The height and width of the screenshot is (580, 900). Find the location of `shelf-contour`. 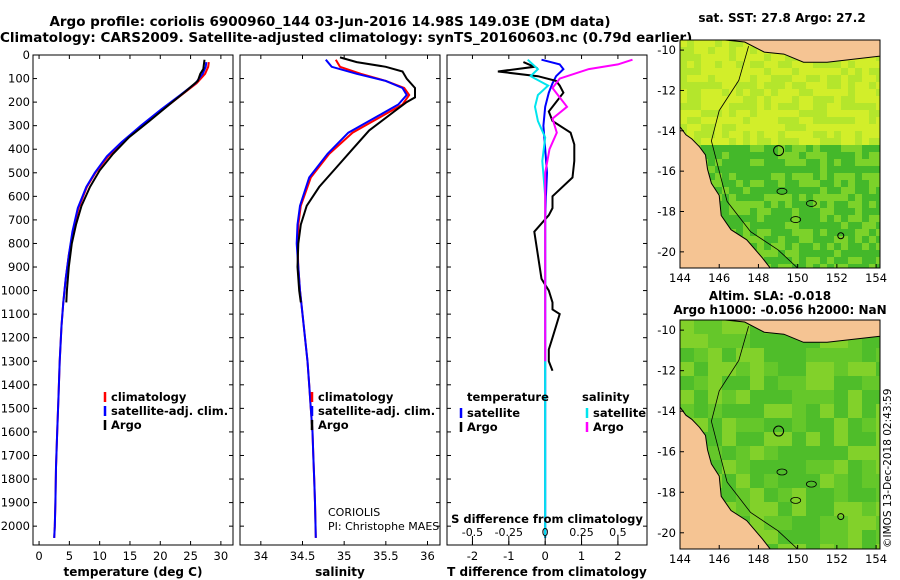

shelf-contour is located at coordinates (754, 437).